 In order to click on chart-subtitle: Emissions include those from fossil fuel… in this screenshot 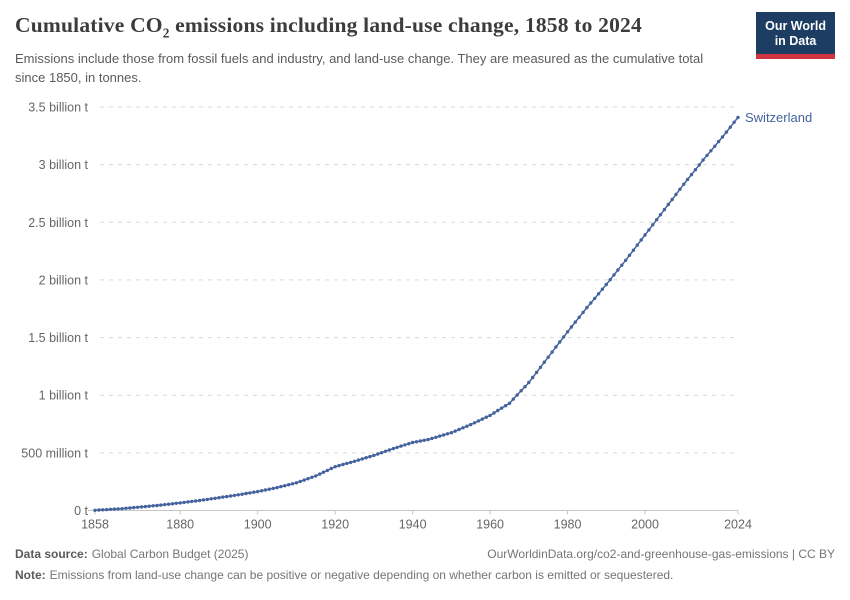, I will do `click(359, 68)`.